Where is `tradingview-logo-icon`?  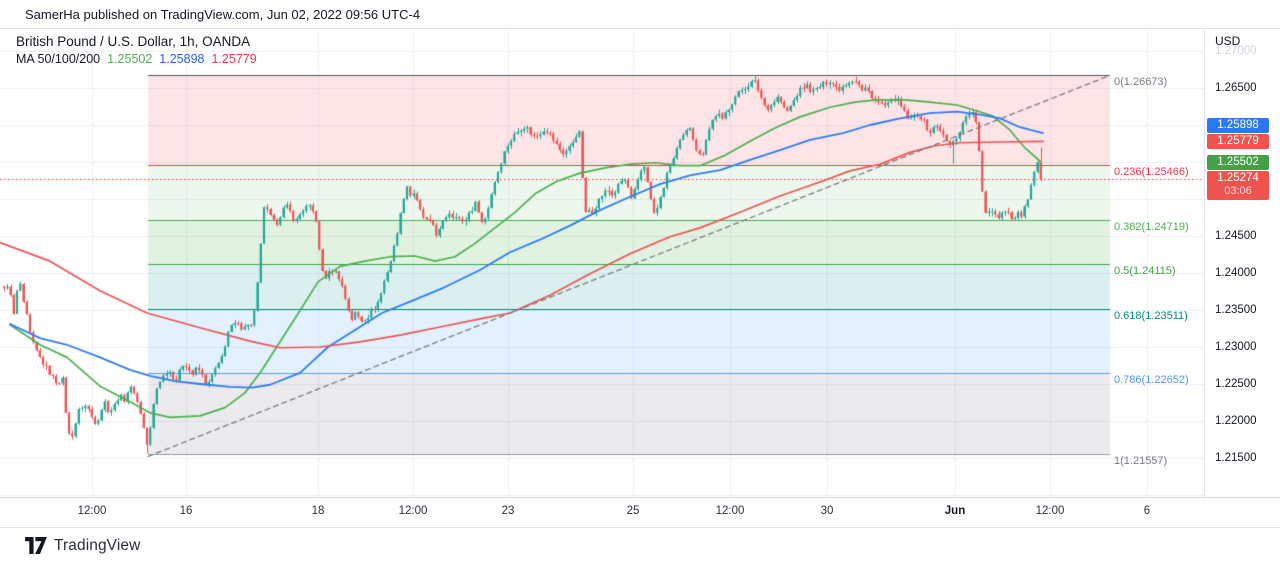
tradingview-logo-icon is located at coordinates (36, 545).